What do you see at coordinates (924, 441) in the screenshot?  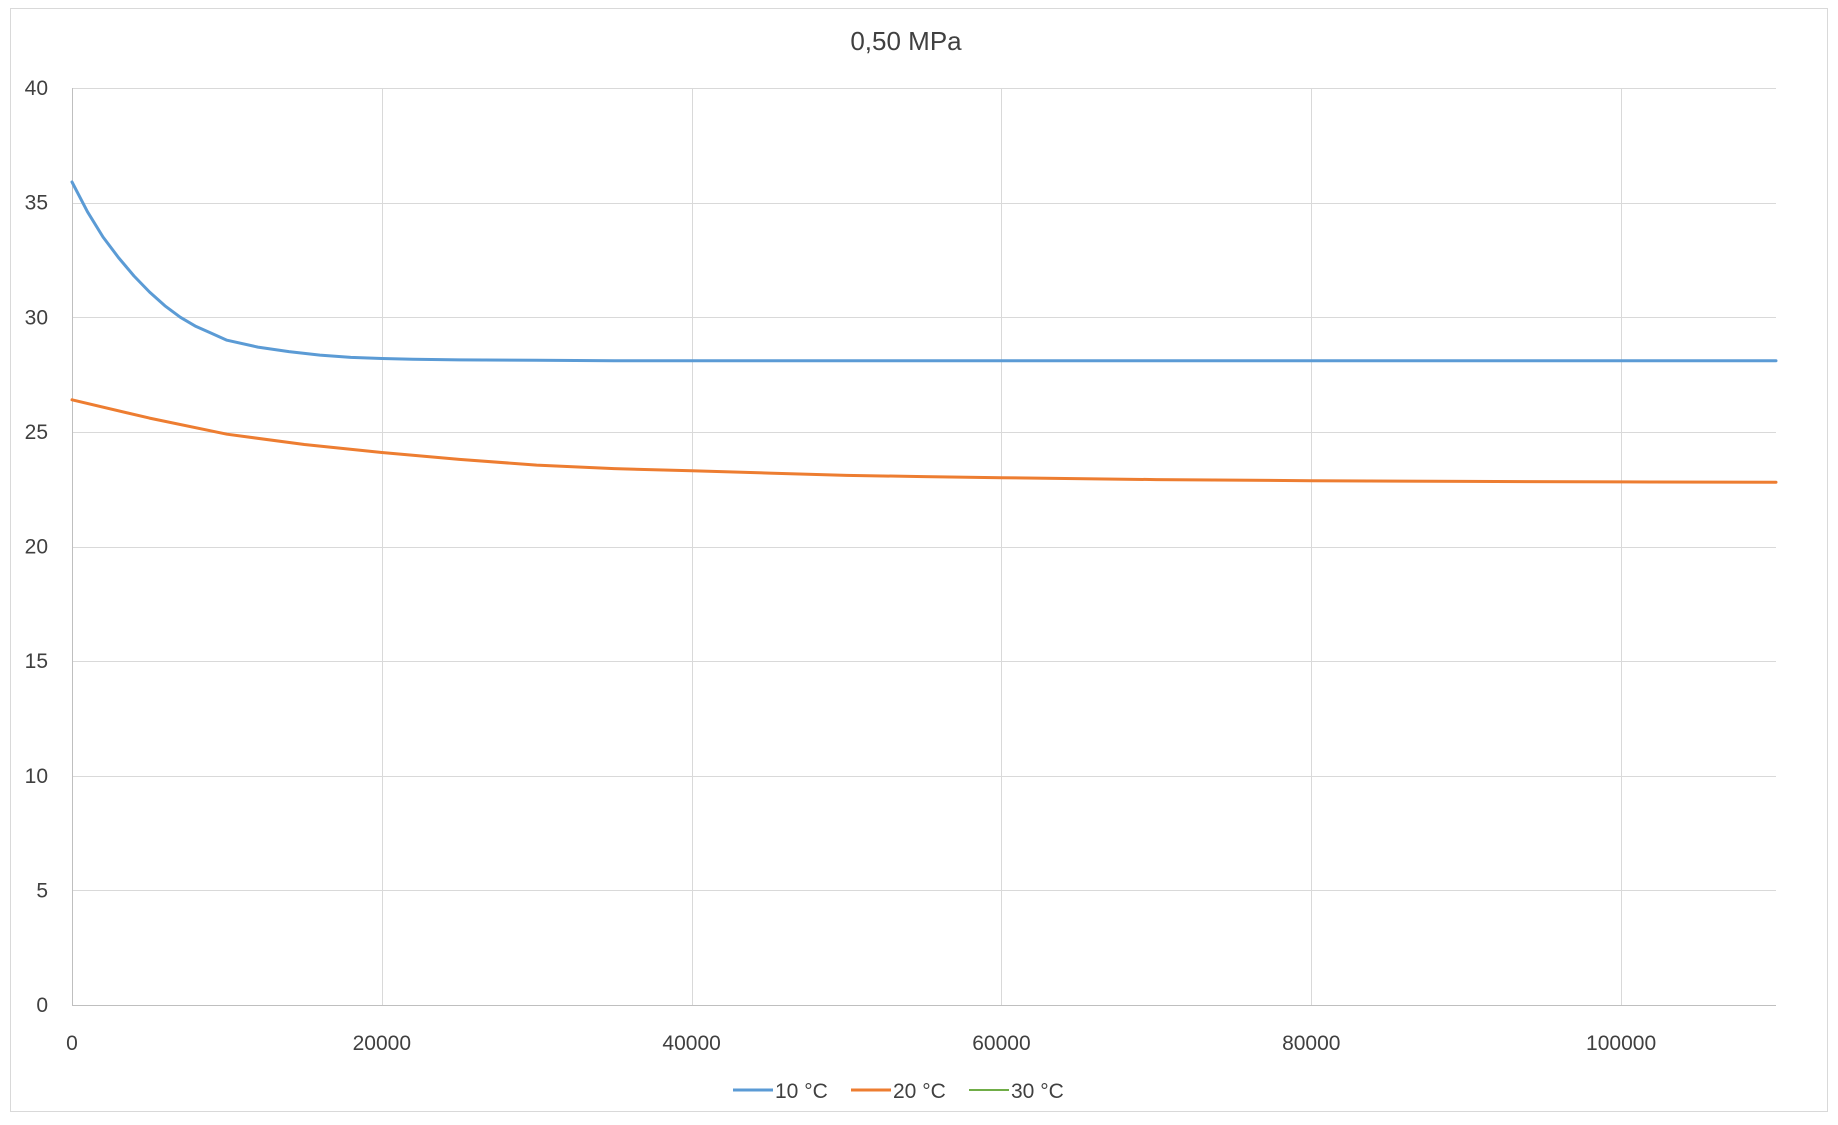 I see `series-line-20-c` at bounding box center [924, 441].